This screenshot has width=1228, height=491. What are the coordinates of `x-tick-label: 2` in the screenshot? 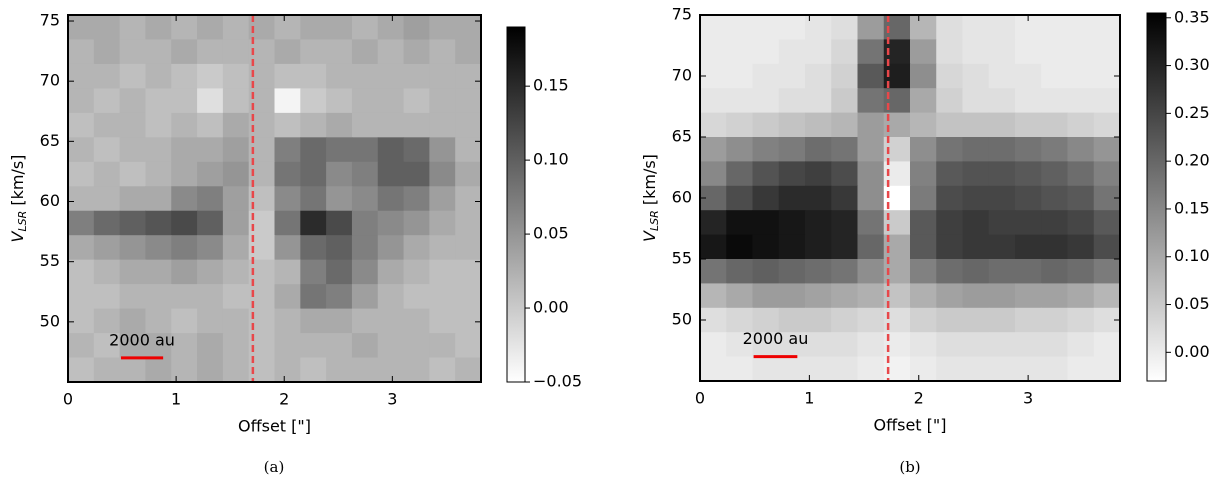 It's located at (919, 398).